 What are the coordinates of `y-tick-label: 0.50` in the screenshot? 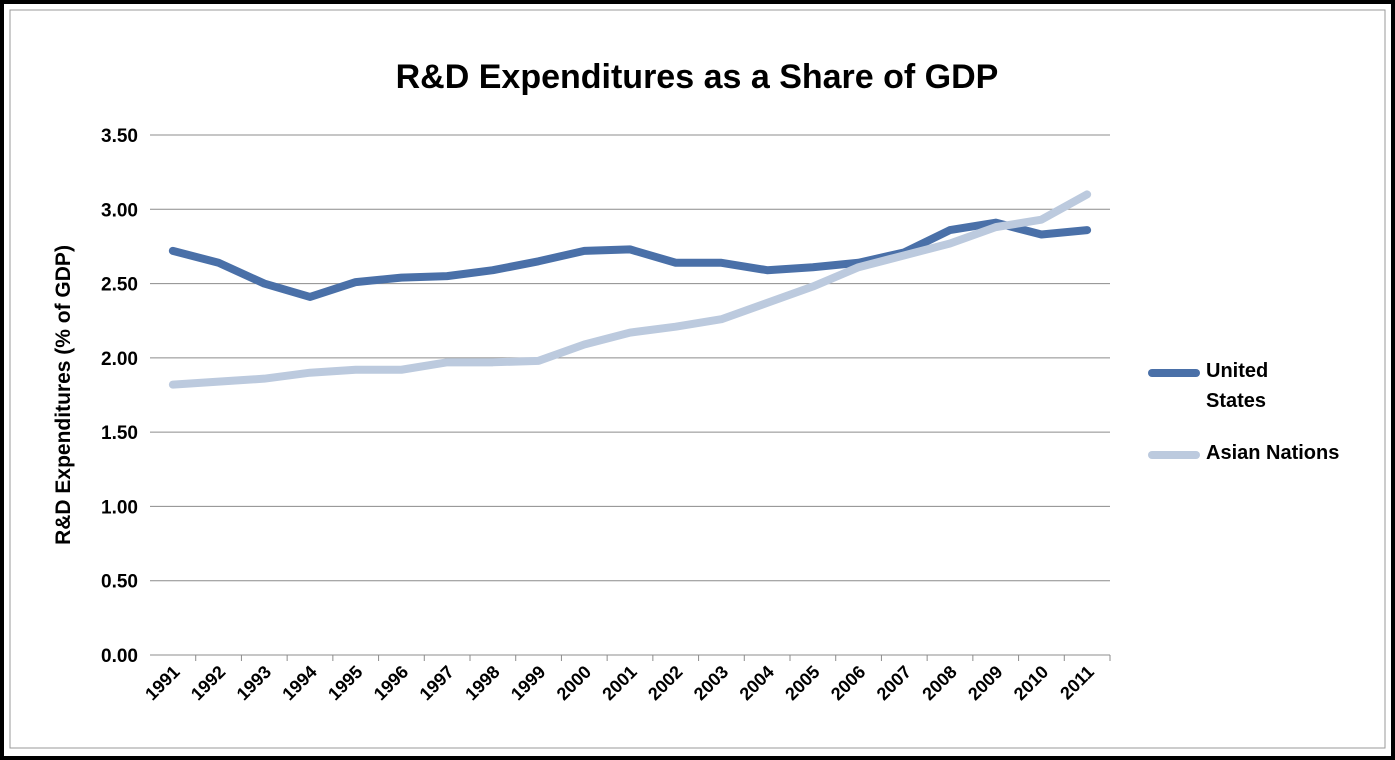 It's located at (119, 582).